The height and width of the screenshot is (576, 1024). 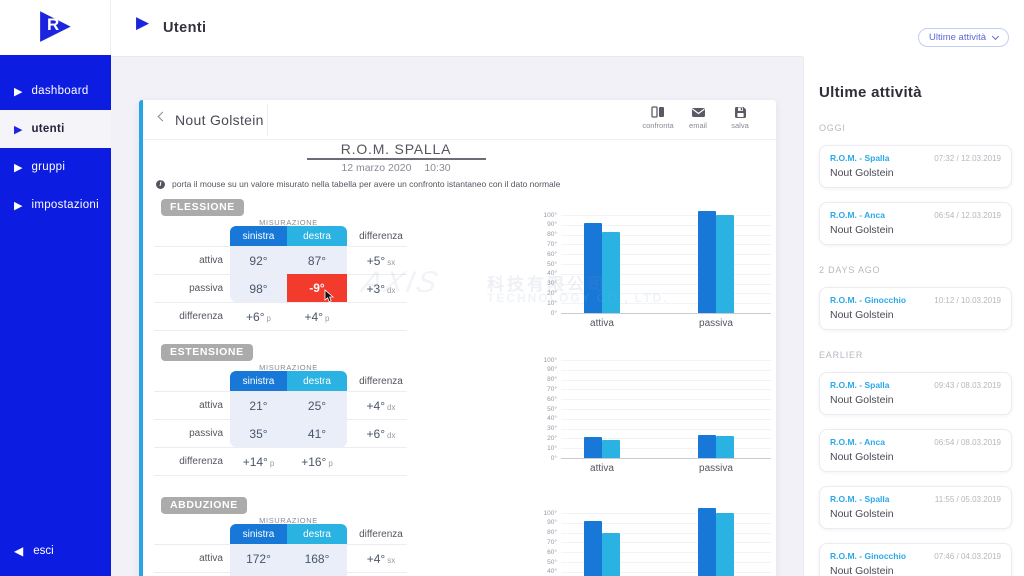 I want to click on page-title: Utenti, so click(x=185, y=28).